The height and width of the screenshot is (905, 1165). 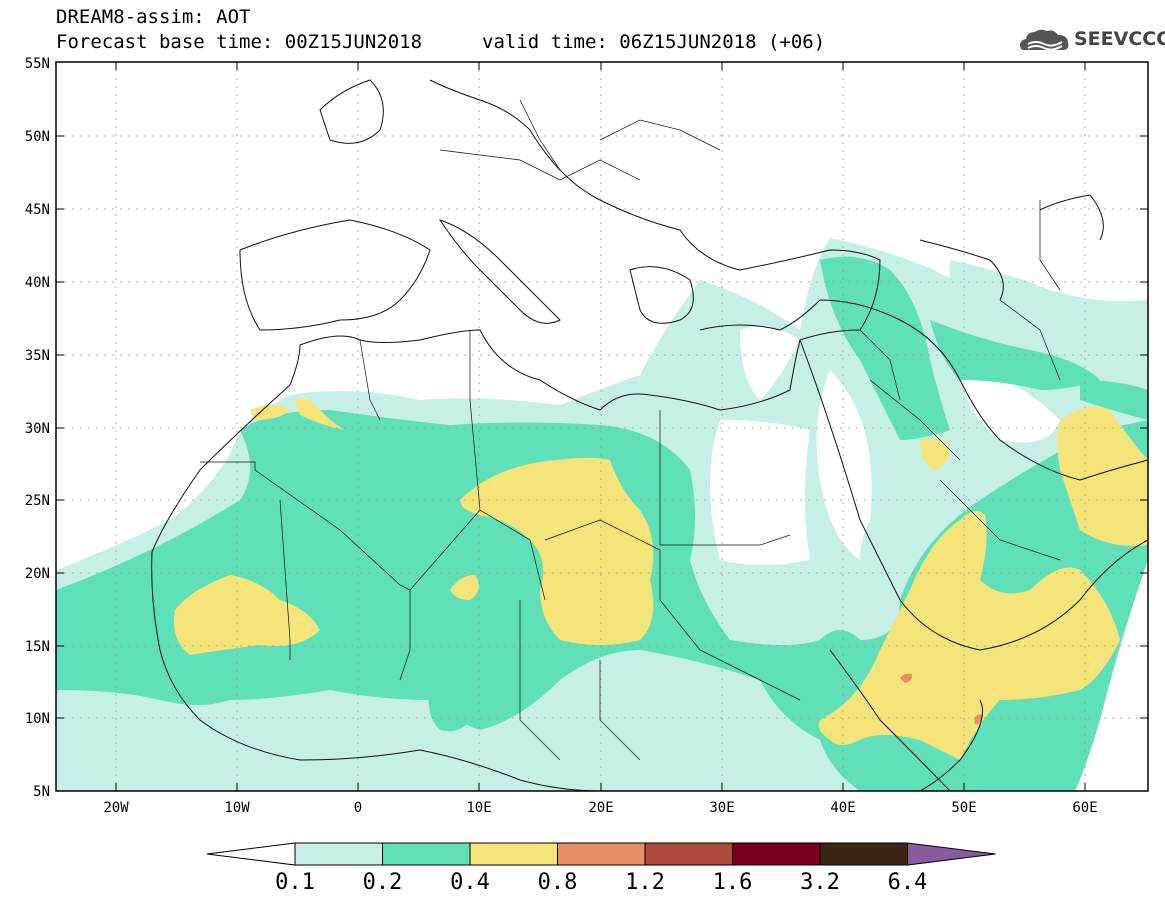 I want to click on lon-label: 50E, so click(x=963, y=808).